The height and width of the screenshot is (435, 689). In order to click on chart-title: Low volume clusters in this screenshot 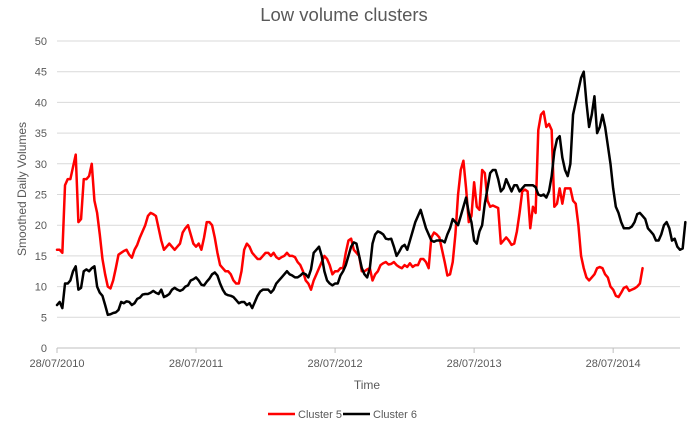, I will do `click(344, 14)`.